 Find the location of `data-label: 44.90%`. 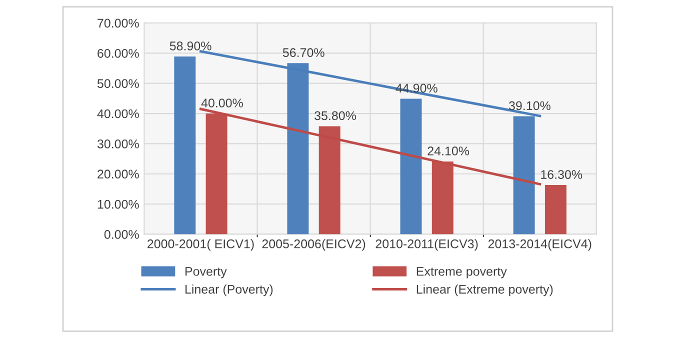

data-label: 44.90% is located at coordinates (417, 88).